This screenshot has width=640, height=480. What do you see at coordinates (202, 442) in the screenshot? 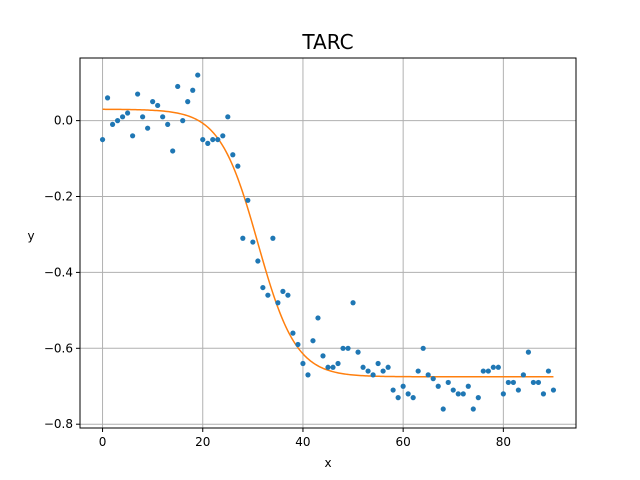
I see `x-tick-label: 20` at bounding box center [202, 442].